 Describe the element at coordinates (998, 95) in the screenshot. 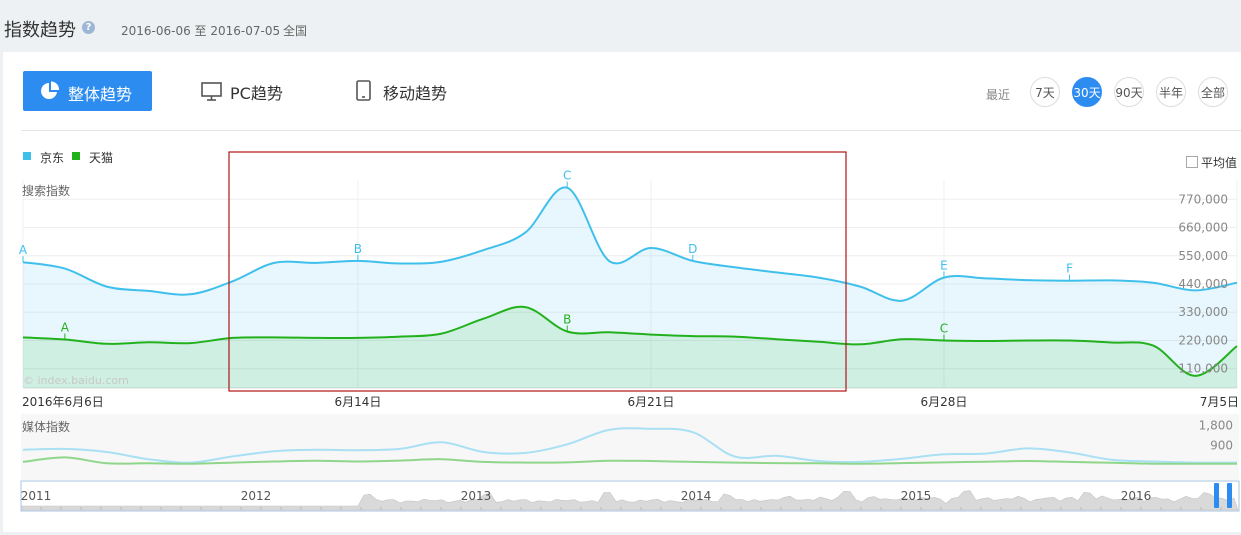

I see `range-label: 最近` at that location.